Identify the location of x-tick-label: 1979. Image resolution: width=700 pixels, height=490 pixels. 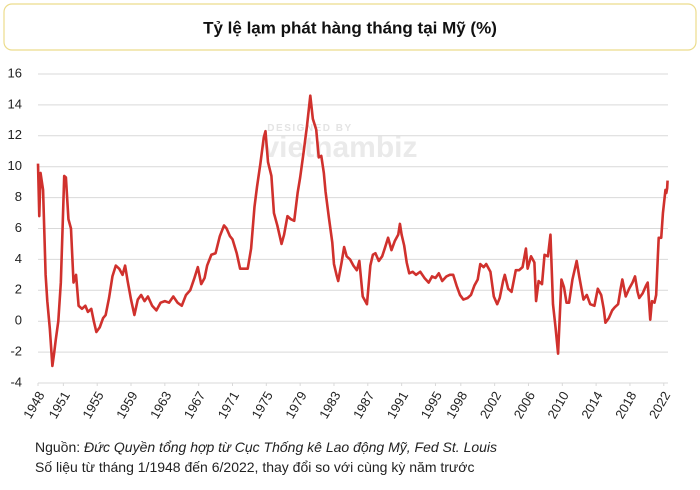
(295, 405).